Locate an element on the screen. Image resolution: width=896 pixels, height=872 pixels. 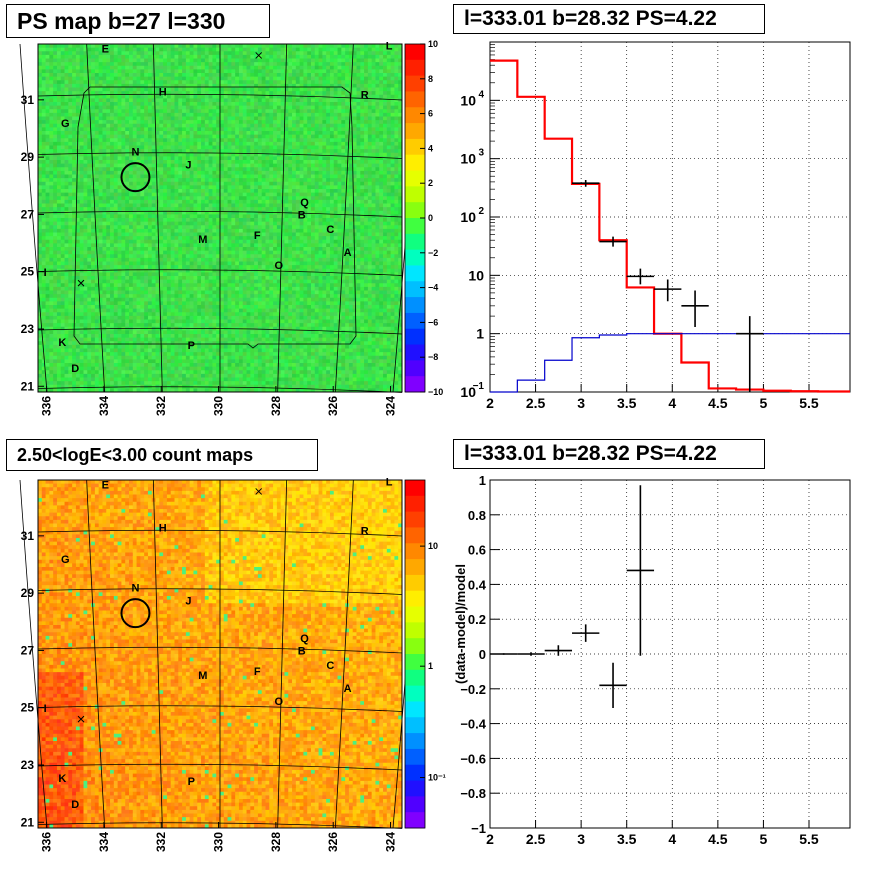
colorbar-tick: 8 is located at coordinates (430, 79).